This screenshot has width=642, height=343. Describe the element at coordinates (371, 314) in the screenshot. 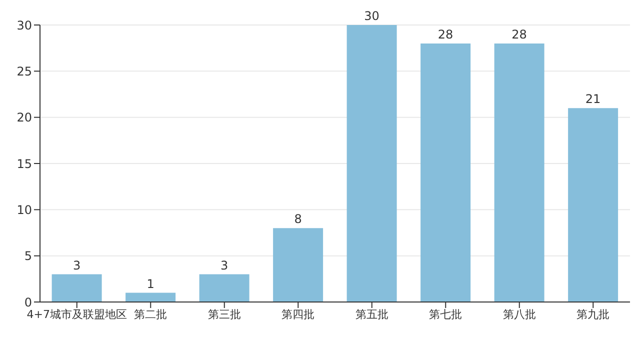

I see `x-tick-label: 第五批` at that location.